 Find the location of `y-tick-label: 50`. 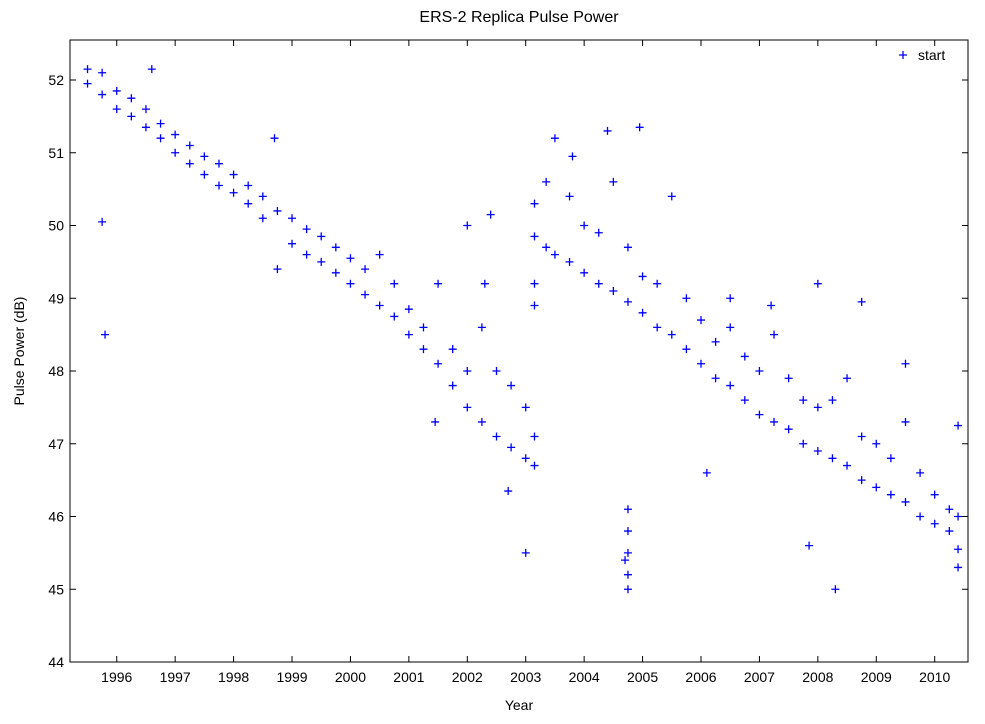

y-tick-label: 50 is located at coordinates (56, 226).